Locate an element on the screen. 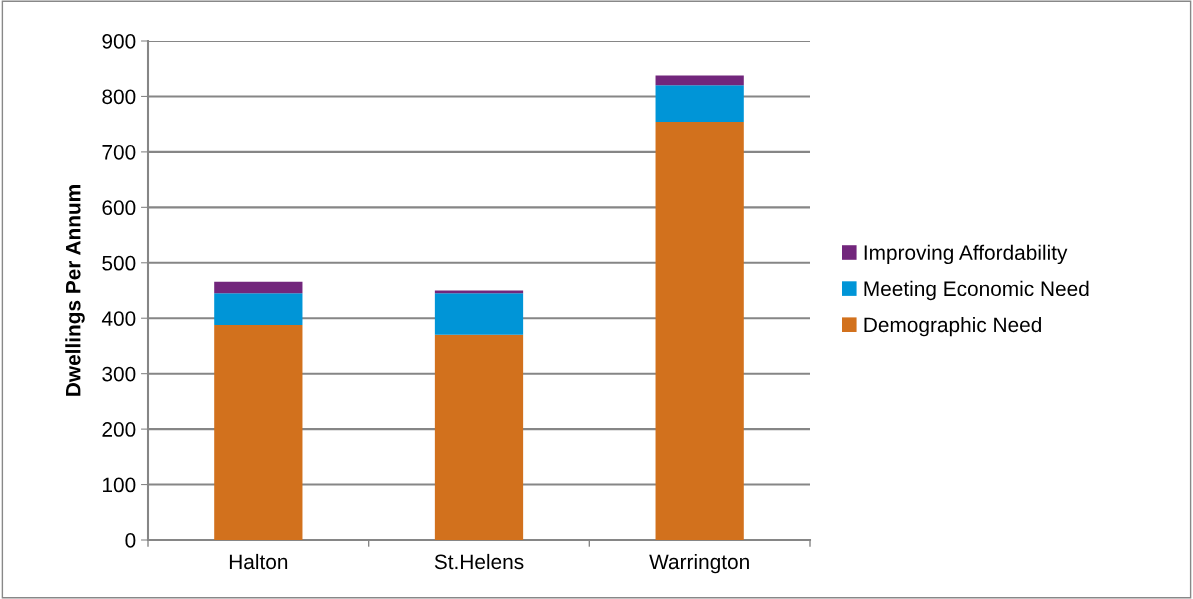  y-axis-title: Dwellings Per Annum is located at coordinates (75, 290).